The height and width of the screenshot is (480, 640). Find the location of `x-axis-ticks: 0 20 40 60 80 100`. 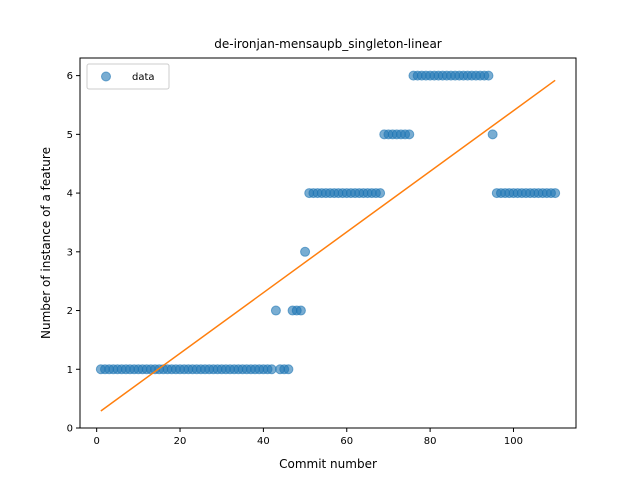

x-axis-ticks: 0 20 40 60 80 100 is located at coordinates (308, 437).